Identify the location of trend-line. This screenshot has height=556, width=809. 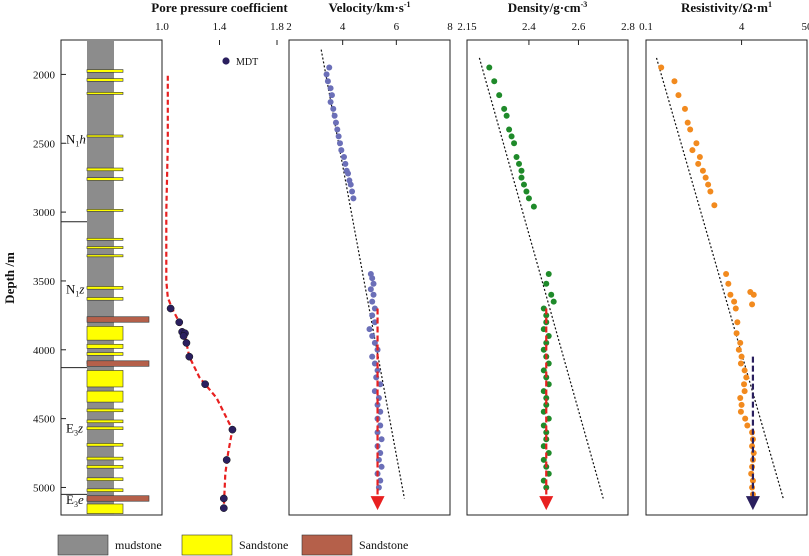
(719, 278).